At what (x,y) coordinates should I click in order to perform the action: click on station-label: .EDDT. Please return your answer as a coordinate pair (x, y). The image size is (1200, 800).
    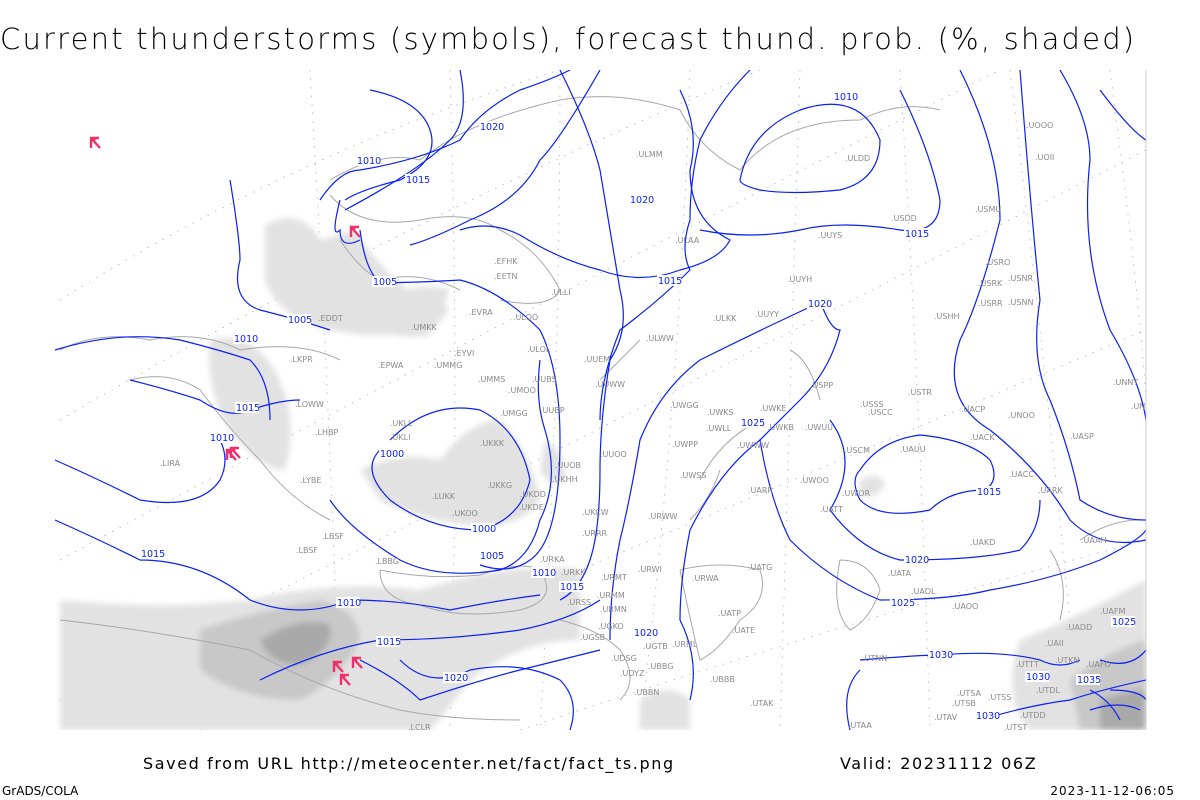
    Looking at the image, I should click on (330, 318).